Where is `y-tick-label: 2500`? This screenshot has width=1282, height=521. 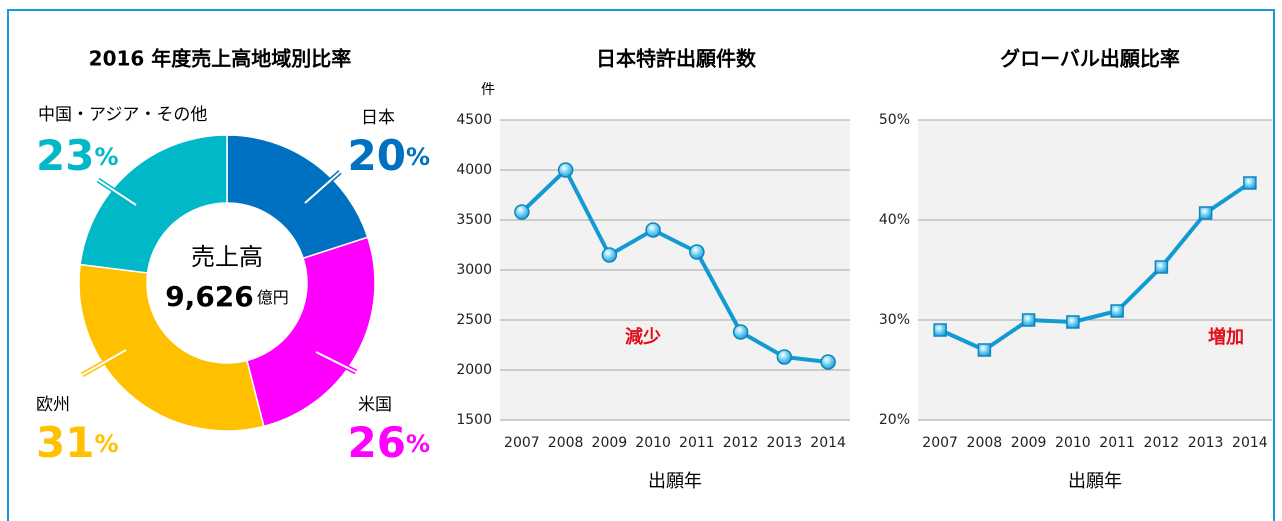 y-tick-label: 2500 is located at coordinates (474, 320).